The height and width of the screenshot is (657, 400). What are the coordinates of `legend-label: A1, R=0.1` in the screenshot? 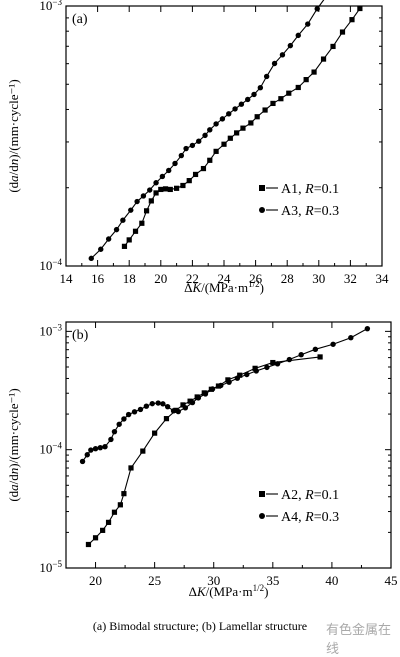 It's located at (310, 189).